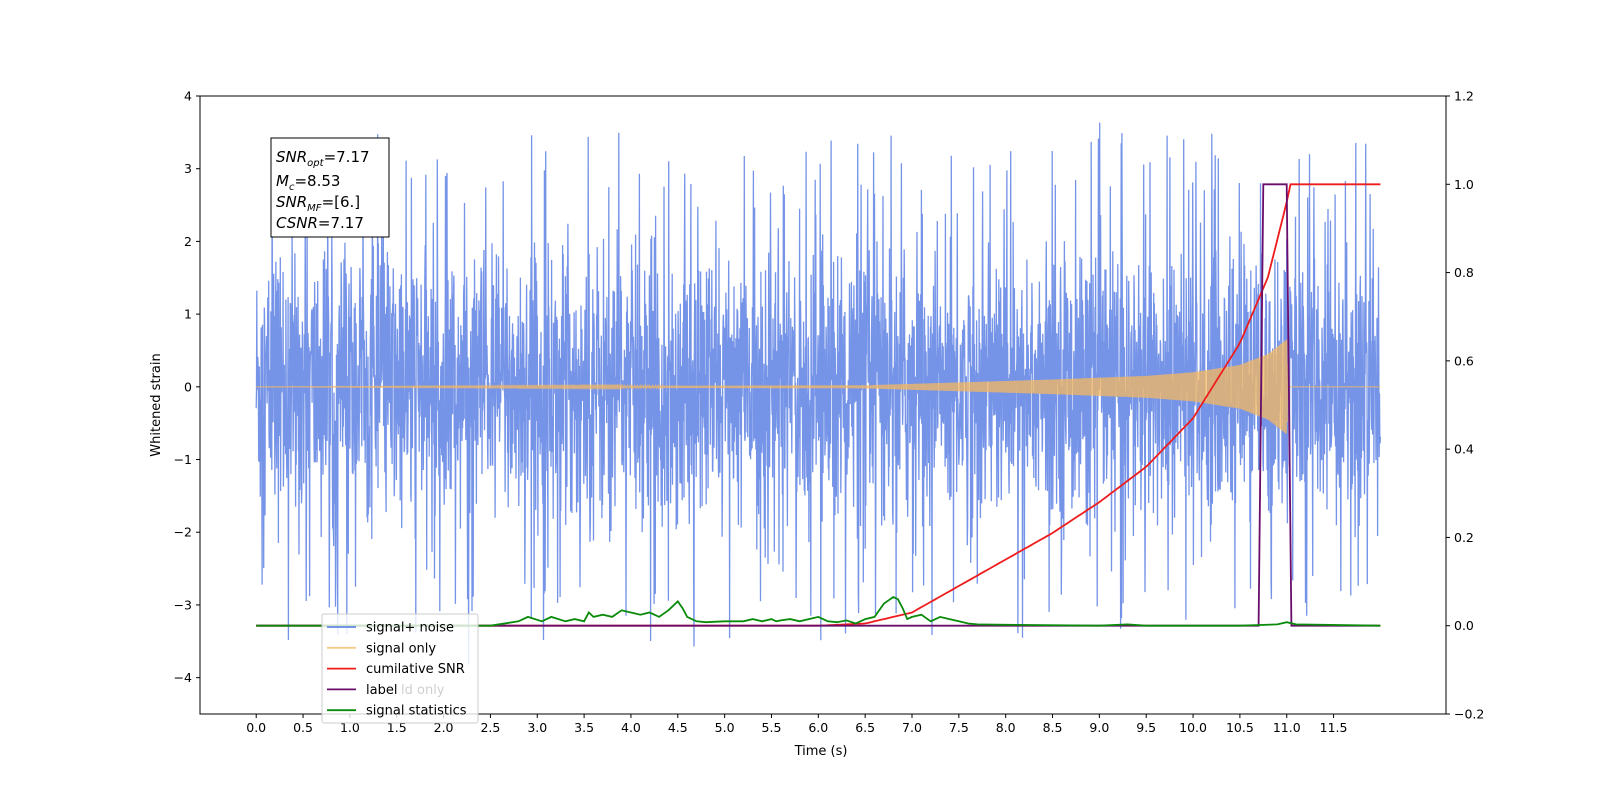 This screenshot has height=800, width=1600. What do you see at coordinates (1464, 537) in the screenshot?
I see `y2-tick-label: 0.2` at bounding box center [1464, 537].